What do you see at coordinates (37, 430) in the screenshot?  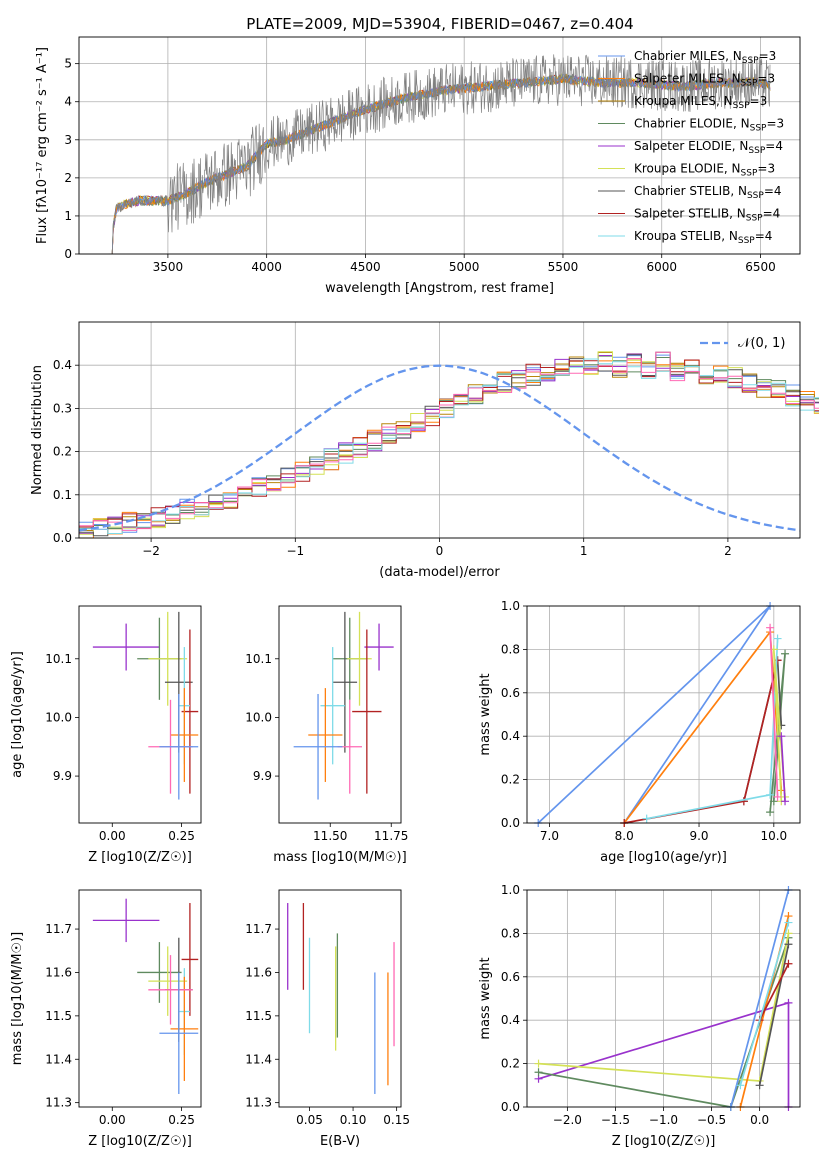 I see `y-axis-label: Normed distribution` at bounding box center [37, 430].